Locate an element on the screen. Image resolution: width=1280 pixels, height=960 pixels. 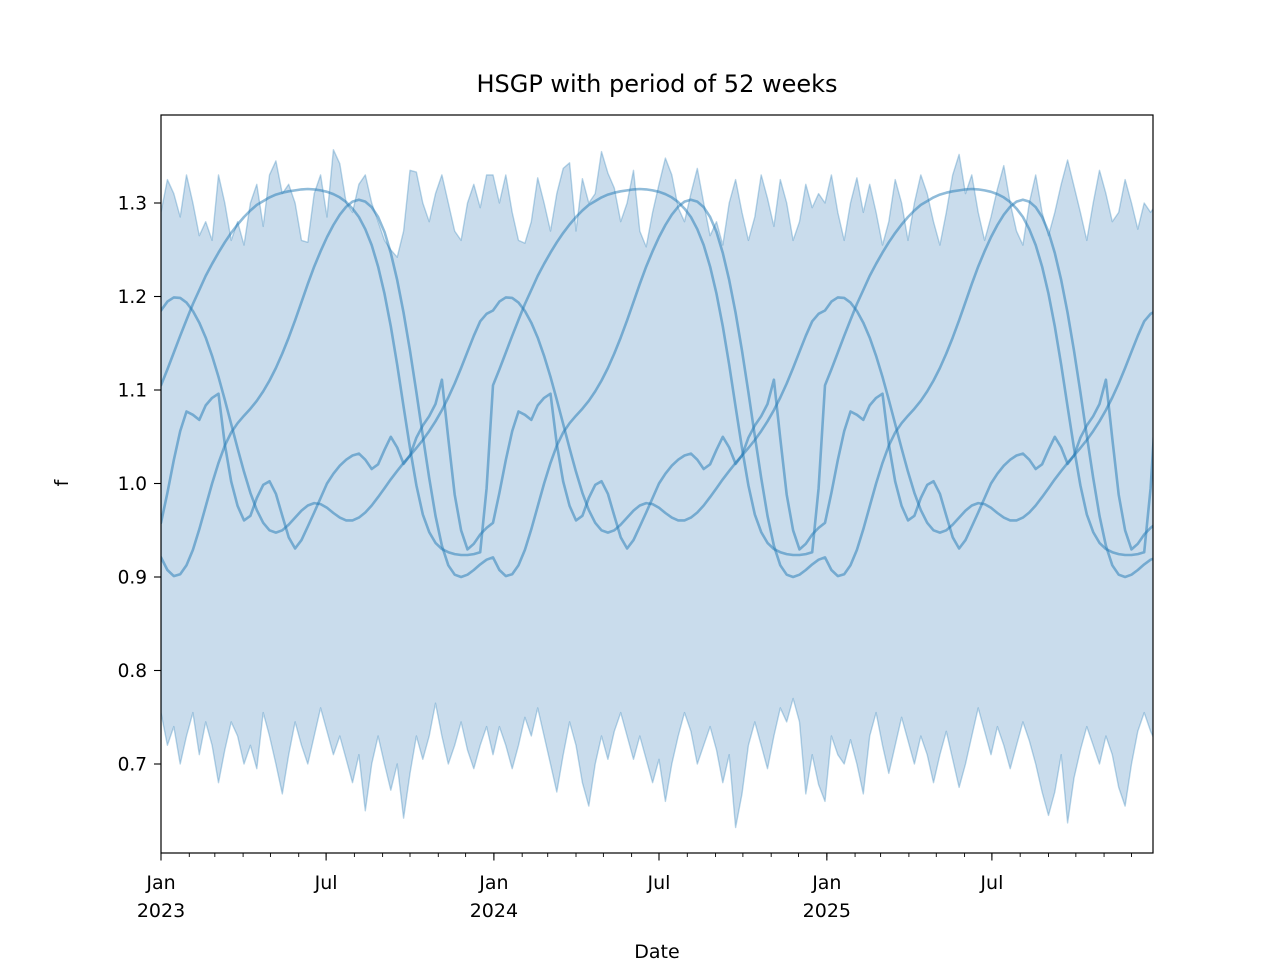
y-tick-label: 1.0 is located at coordinates (132, 484).